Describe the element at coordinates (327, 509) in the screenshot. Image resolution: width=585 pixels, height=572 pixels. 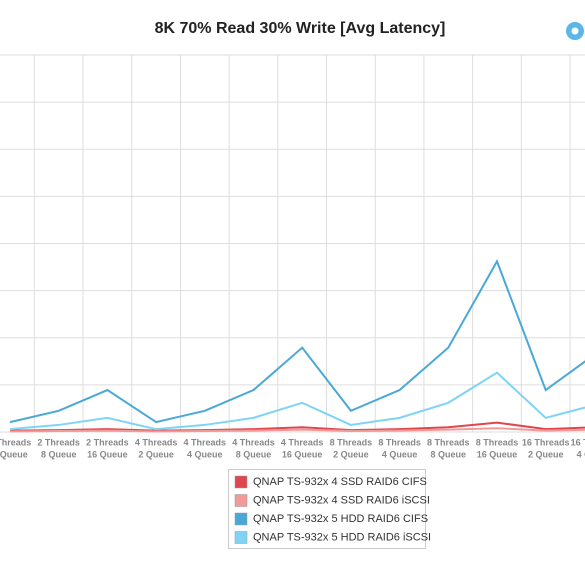
I see `legend` at that location.